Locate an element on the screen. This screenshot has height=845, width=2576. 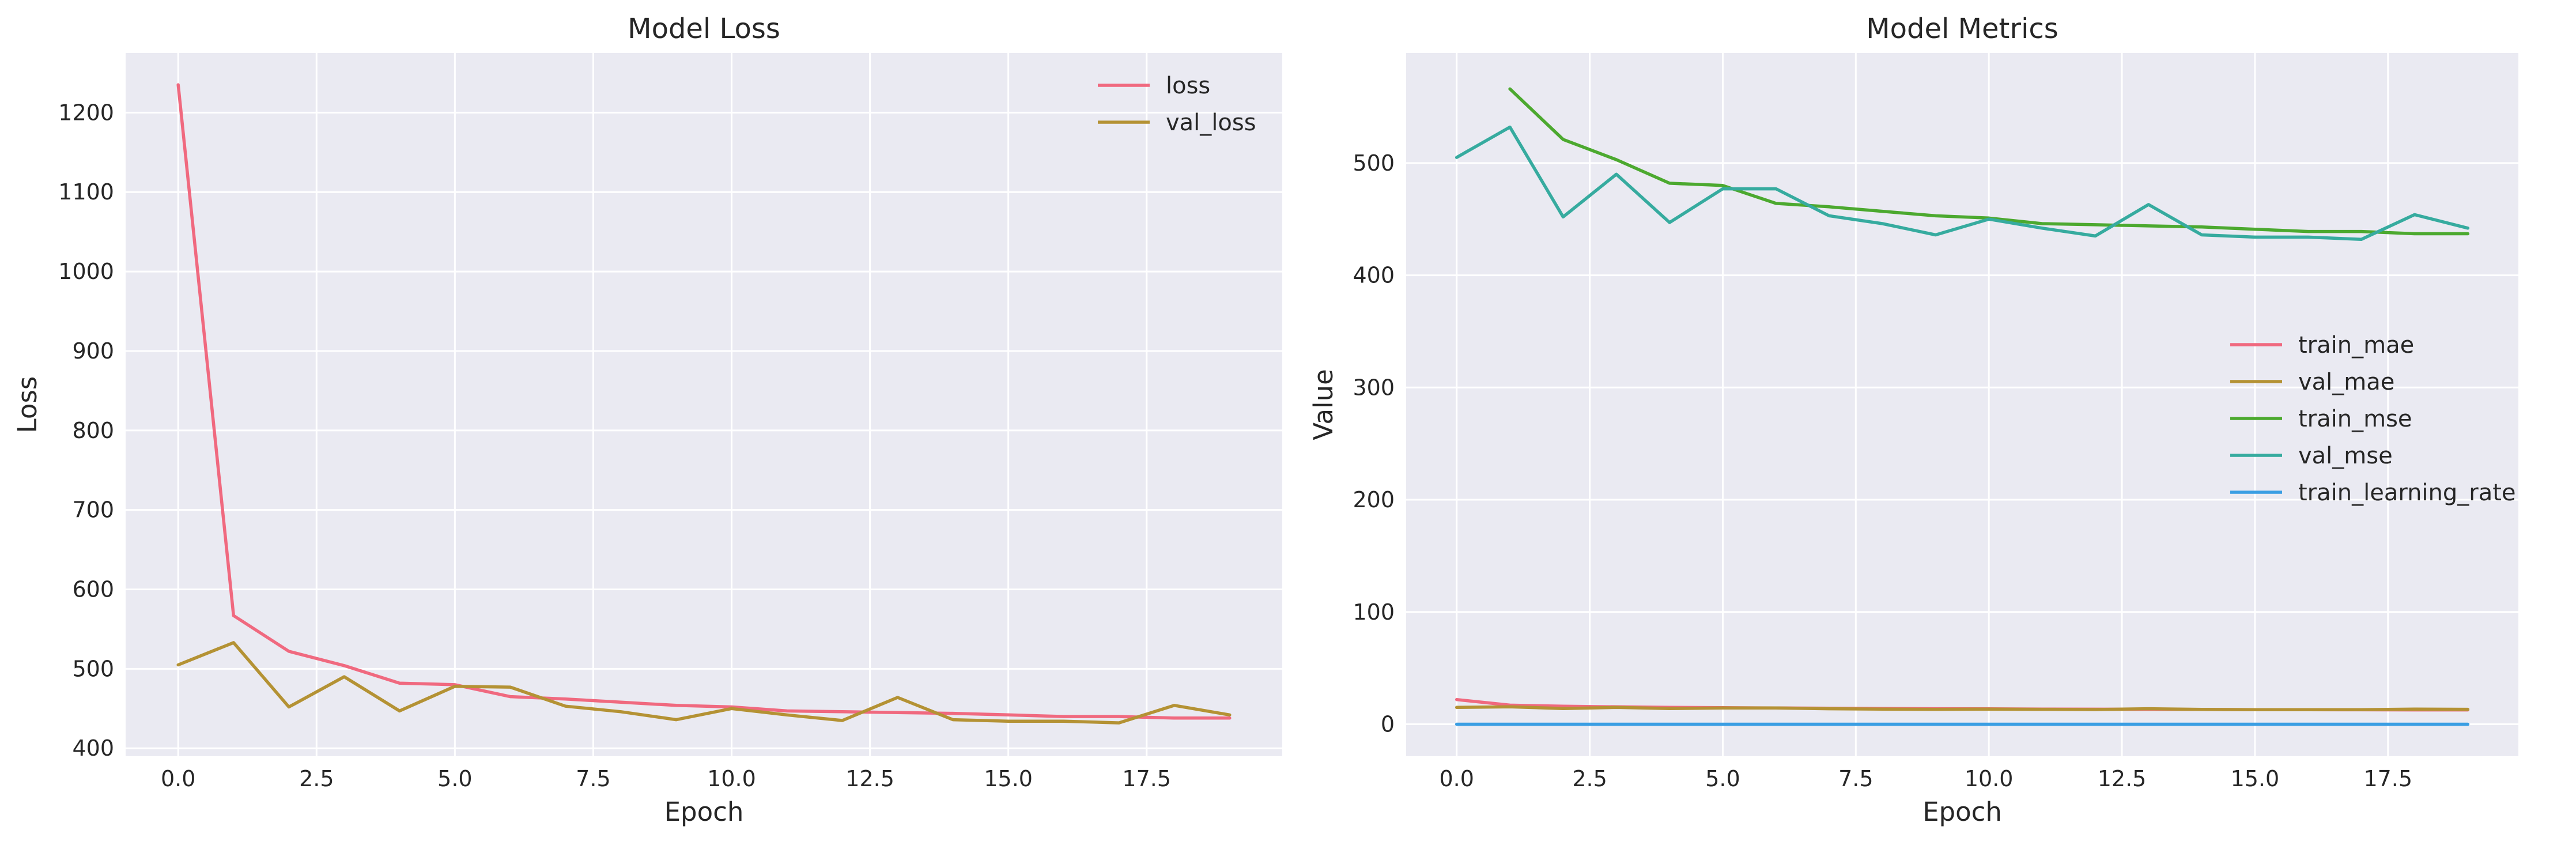
loss-y-tick-label: 400 is located at coordinates (93, 748).